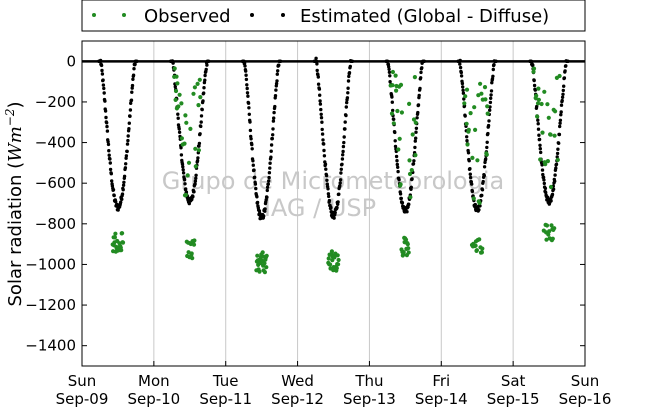 The image size is (650, 409). I want to click on y-axis-label-unit: Wm, so click(15, 144).